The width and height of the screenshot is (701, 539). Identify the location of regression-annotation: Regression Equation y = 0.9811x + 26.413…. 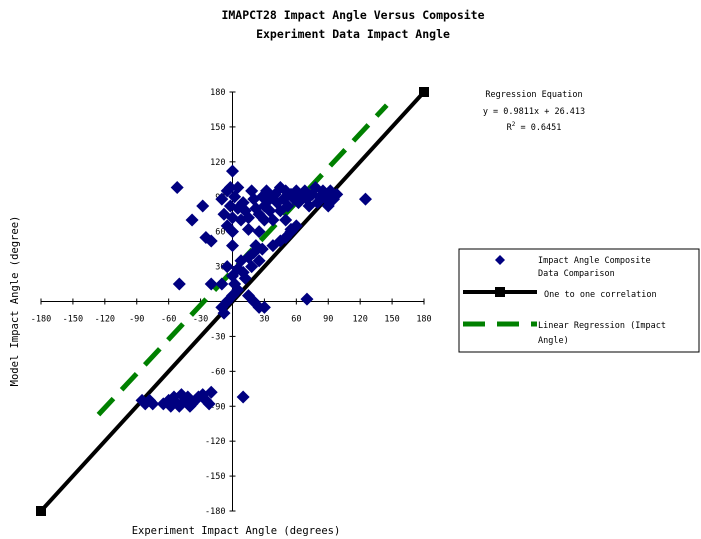
(534, 111).